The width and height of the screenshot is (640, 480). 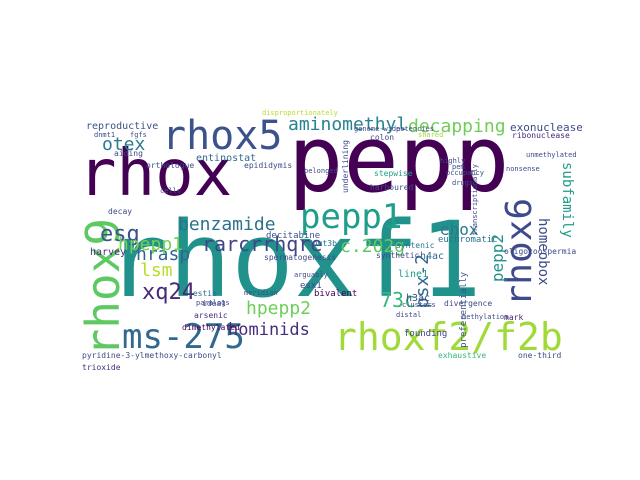 I want to click on cloud-word: unmethylated, so click(x=551, y=155).